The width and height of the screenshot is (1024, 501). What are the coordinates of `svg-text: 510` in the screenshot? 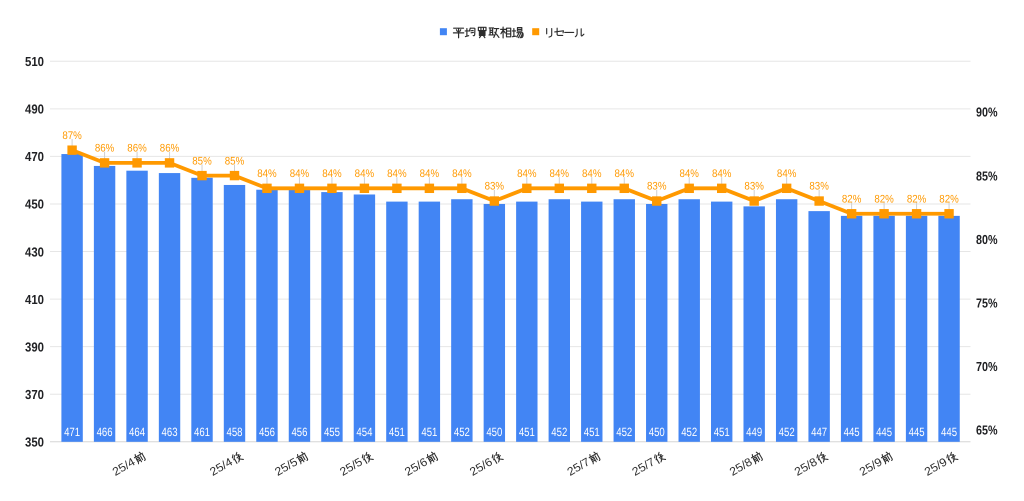 It's located at (34, 61).